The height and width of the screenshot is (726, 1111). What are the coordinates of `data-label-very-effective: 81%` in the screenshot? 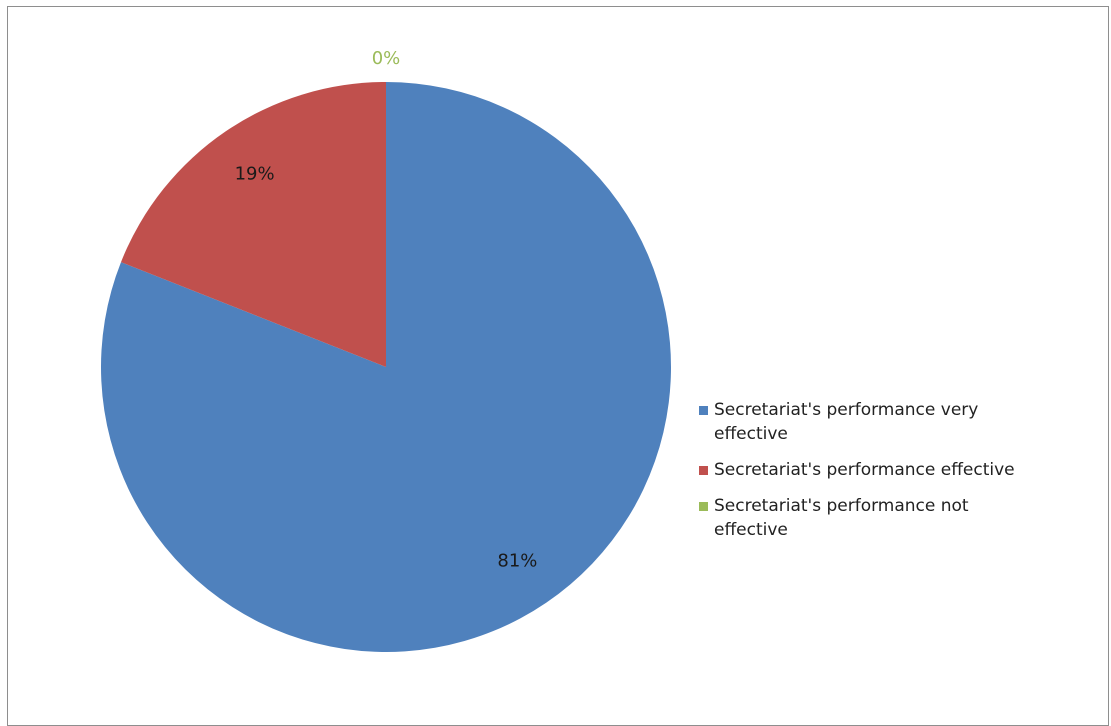 It's located at (517, 560).